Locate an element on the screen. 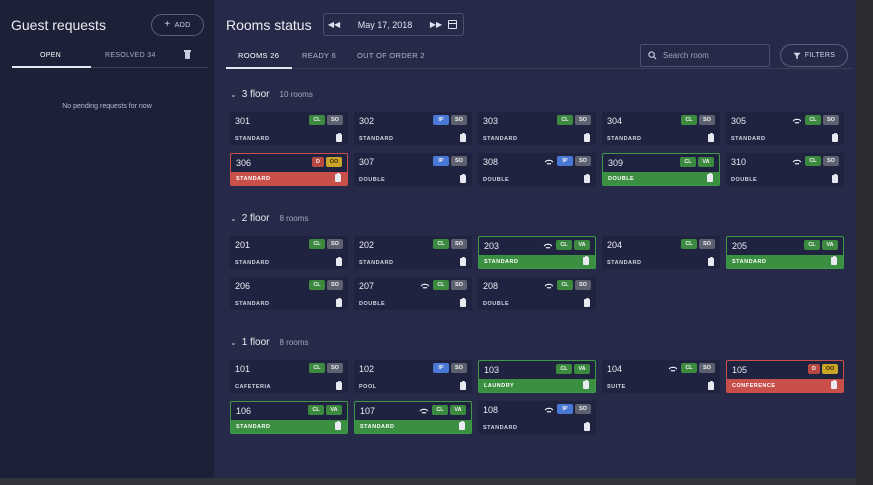  status-band is located at coordinates (537, 261).